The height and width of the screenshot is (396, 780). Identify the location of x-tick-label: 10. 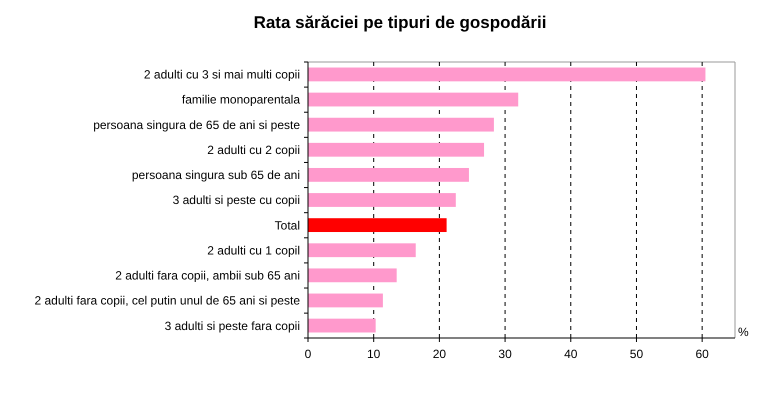
(374, 354).